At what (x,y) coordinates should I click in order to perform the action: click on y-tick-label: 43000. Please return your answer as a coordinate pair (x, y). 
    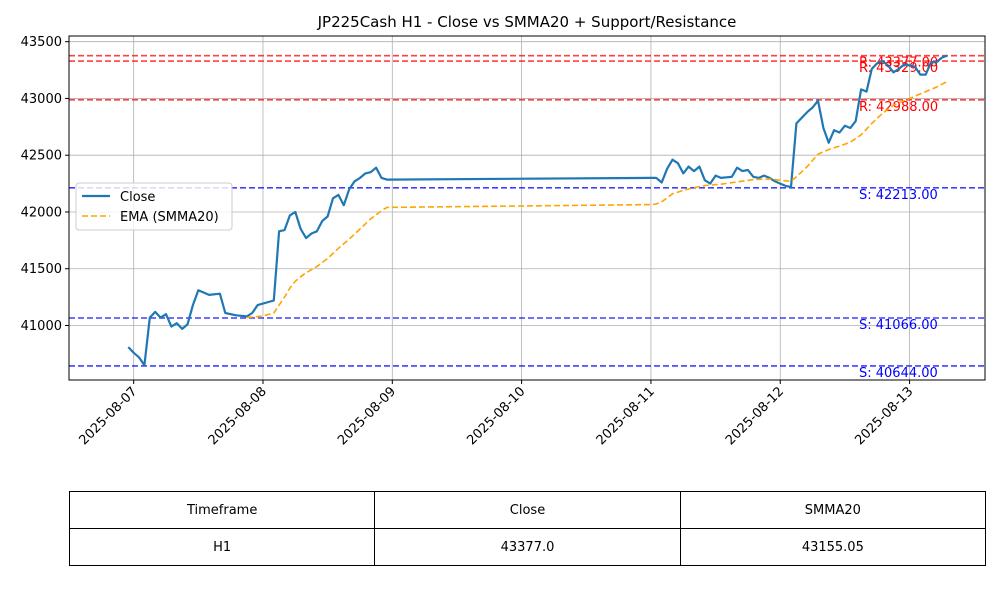
    Looking at the image, I should click on (41, 99).